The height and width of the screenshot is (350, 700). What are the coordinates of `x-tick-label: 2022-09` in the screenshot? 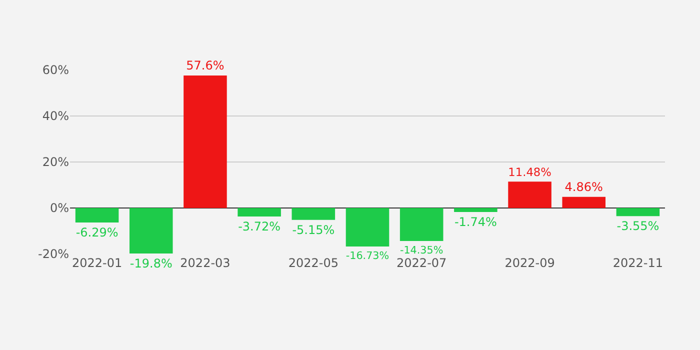 It's located at (529, 263).